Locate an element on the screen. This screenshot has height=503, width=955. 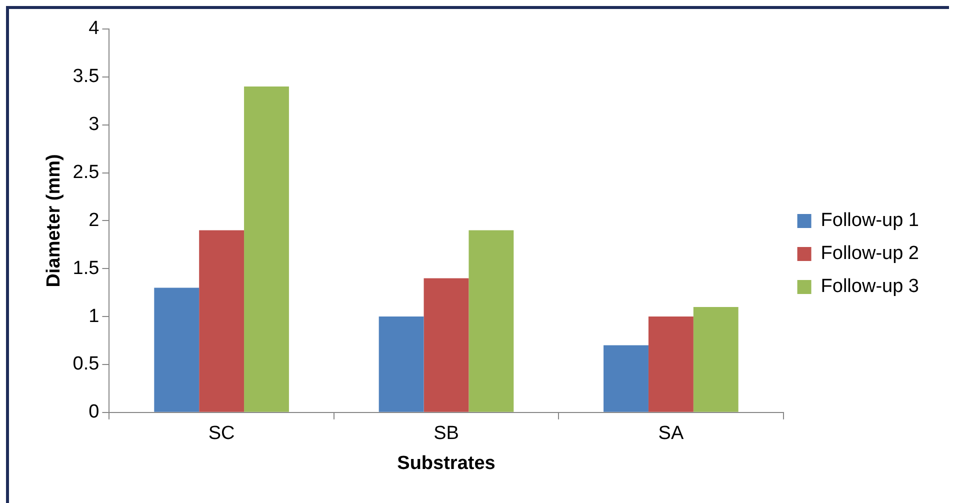
x-tick-label: SC is located at coordinates (221, 433).